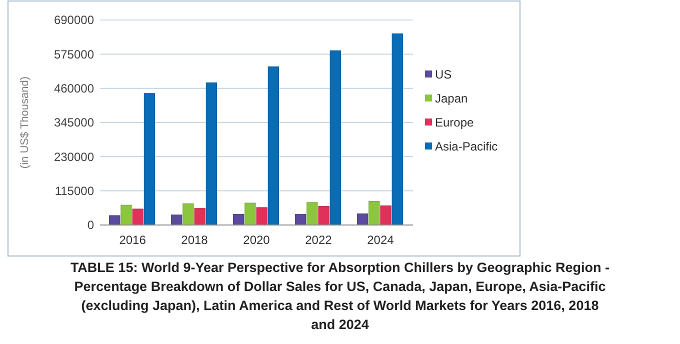  What do you see at coordinates (74, 157) in the screenshot?
I see `y-tick-label: 230000` at bounding box center [74, 157].